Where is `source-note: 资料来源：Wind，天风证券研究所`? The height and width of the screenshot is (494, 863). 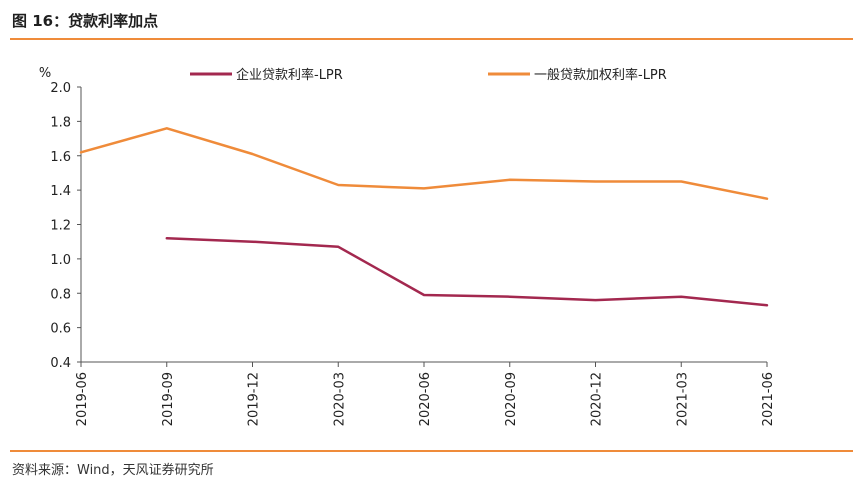
source-note: 资料来源：Wind，天风证券研究所 is located at coordinates (113, 470).